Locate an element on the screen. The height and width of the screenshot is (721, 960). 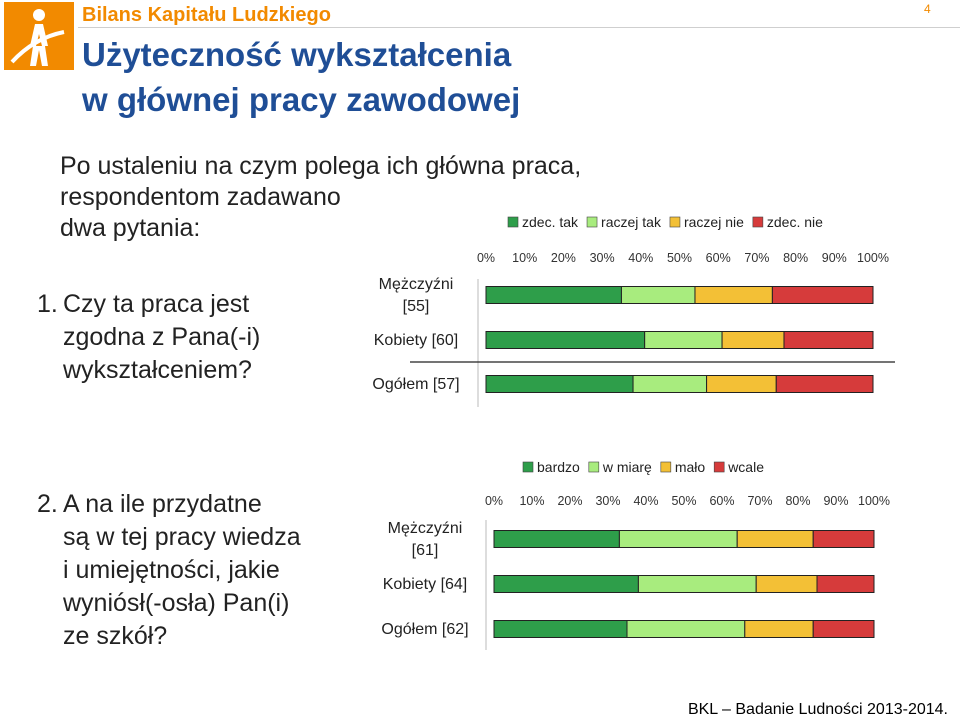
legend-label-1-2: mało is located at coordinates (690, 467).